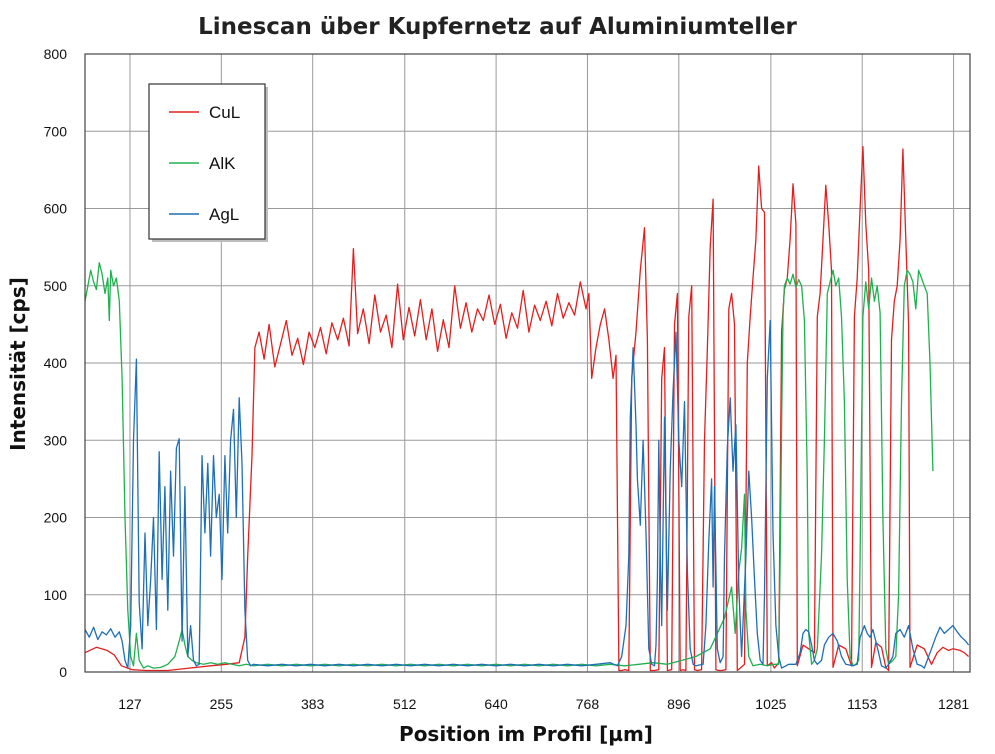 This screenshot has height=754, width=995. Describe the element at coordinates (588, 704) in the screenshot. I see `x-tick-label: 768` at that location.